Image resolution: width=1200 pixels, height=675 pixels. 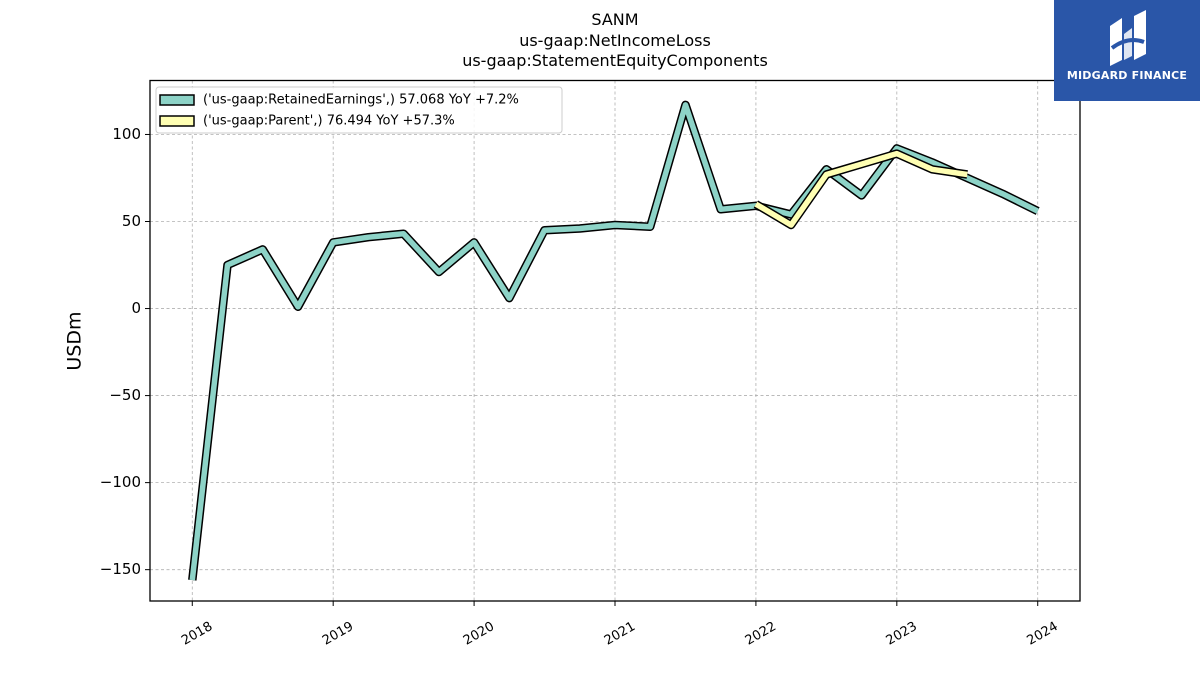 I want to click on chart-title-line-2: us-gaap:NetIncomeLoss, so click(x=615, y=40).